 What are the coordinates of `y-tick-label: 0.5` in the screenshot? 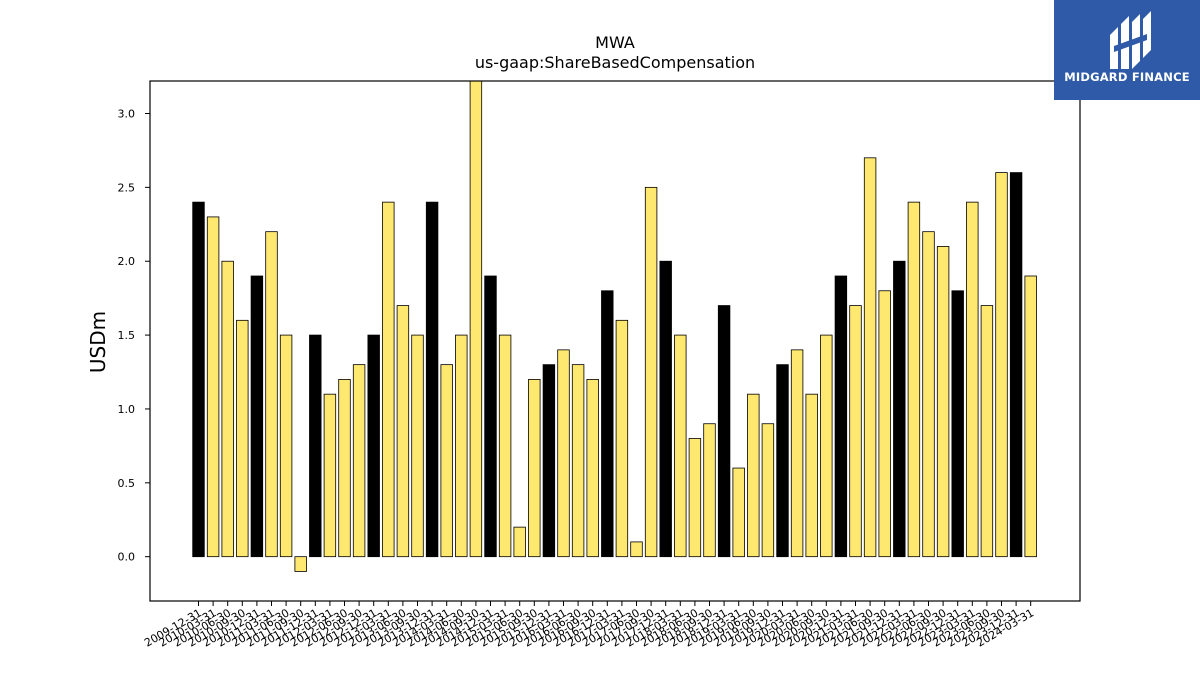 It's located at (127, 483).